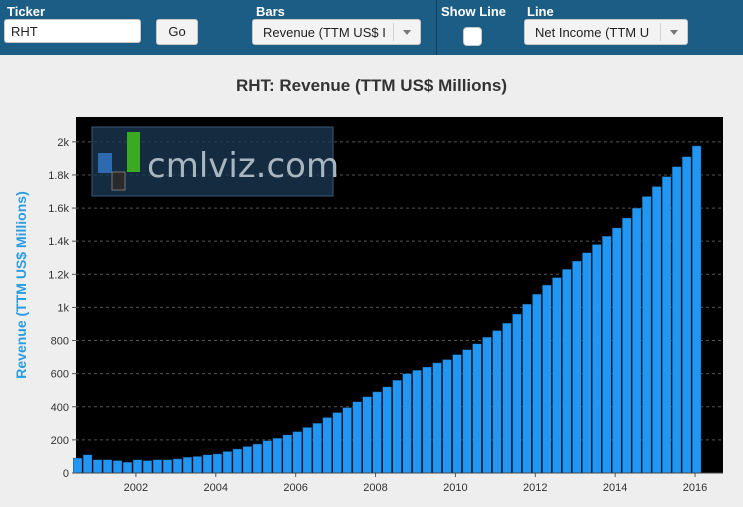 Image resolution: width=743 pixels, height=507 pixels. Describe the element at coordinates (63, 143) in the screenshot. I see `y-tick-label: 2k` at that location.